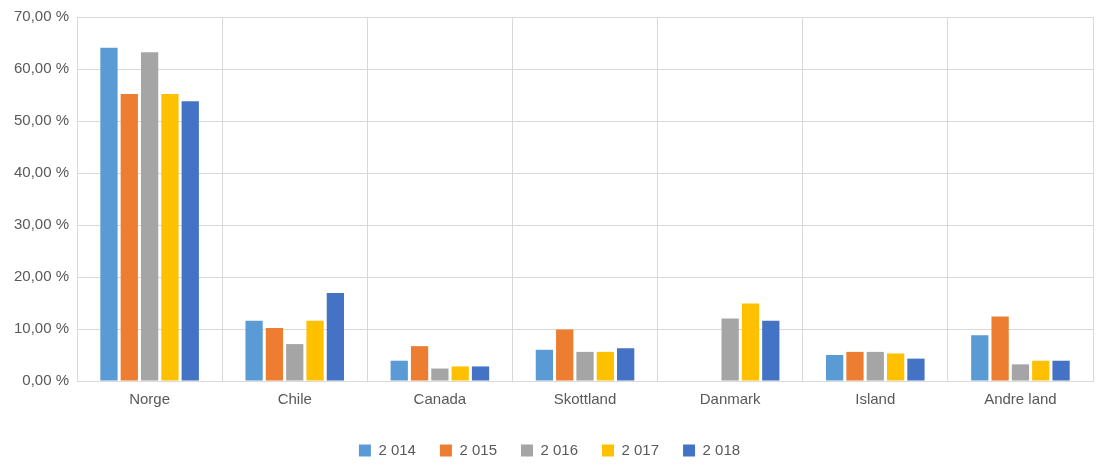 This screenshot has width=1107, height=472. Describe the element at coordinates (41, 120) in the screenshot. I see `y-tick-label: 50,00 %` at that location.